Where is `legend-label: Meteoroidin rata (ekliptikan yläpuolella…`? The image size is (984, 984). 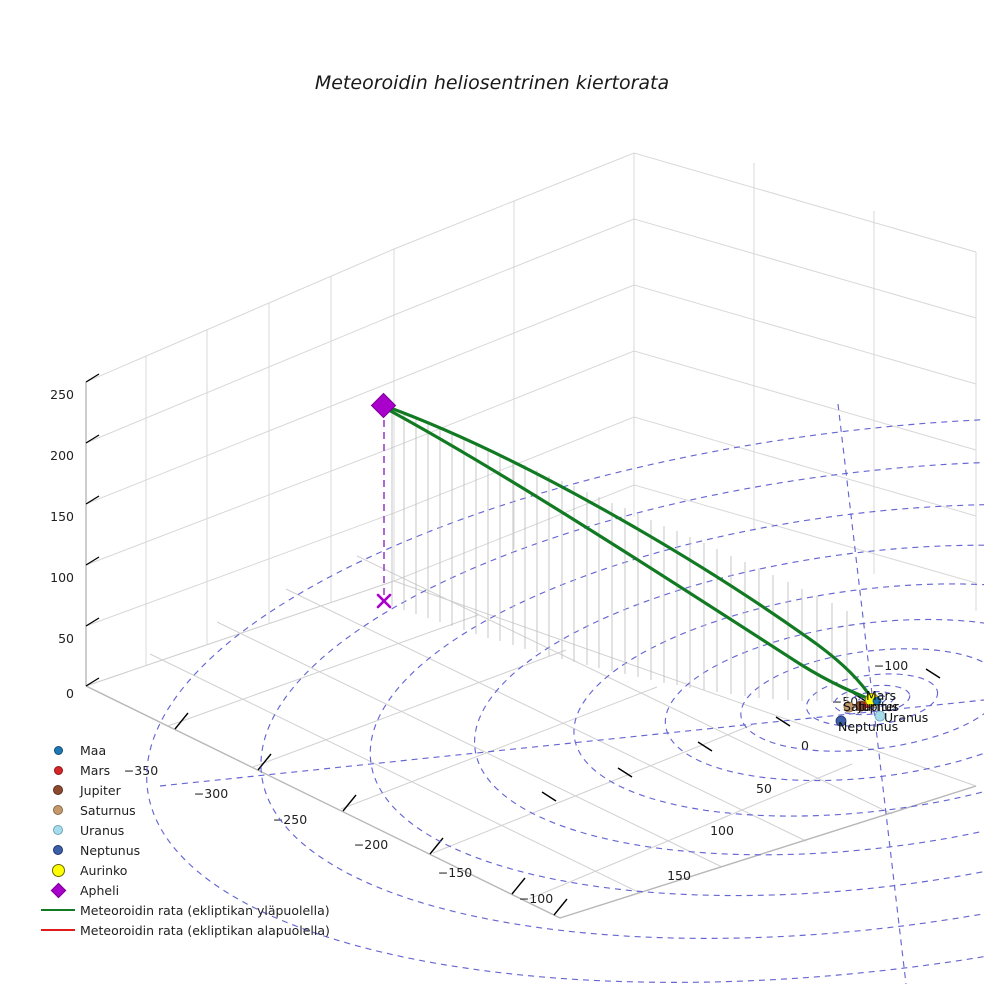
legend-label: Meteoroidin rata (ekliptikan yläpuolella… is located at coordinates (205, 910).